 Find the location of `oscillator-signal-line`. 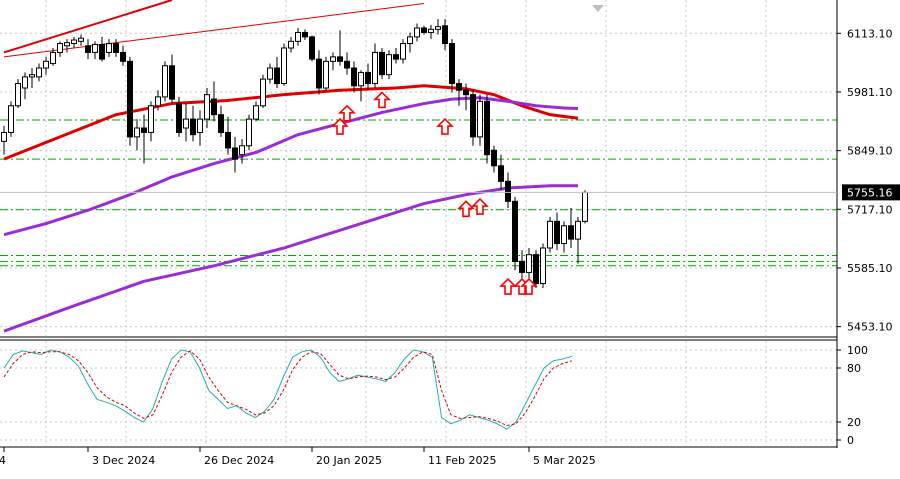

oscillator-signal-line is located at coordinates (288, 388).